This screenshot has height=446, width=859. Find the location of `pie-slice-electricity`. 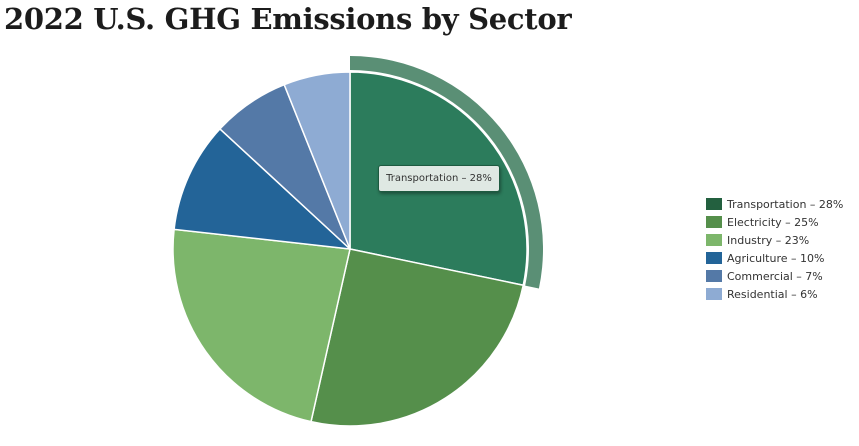

pie-slice-electricity is located at coordinates (417, 337).